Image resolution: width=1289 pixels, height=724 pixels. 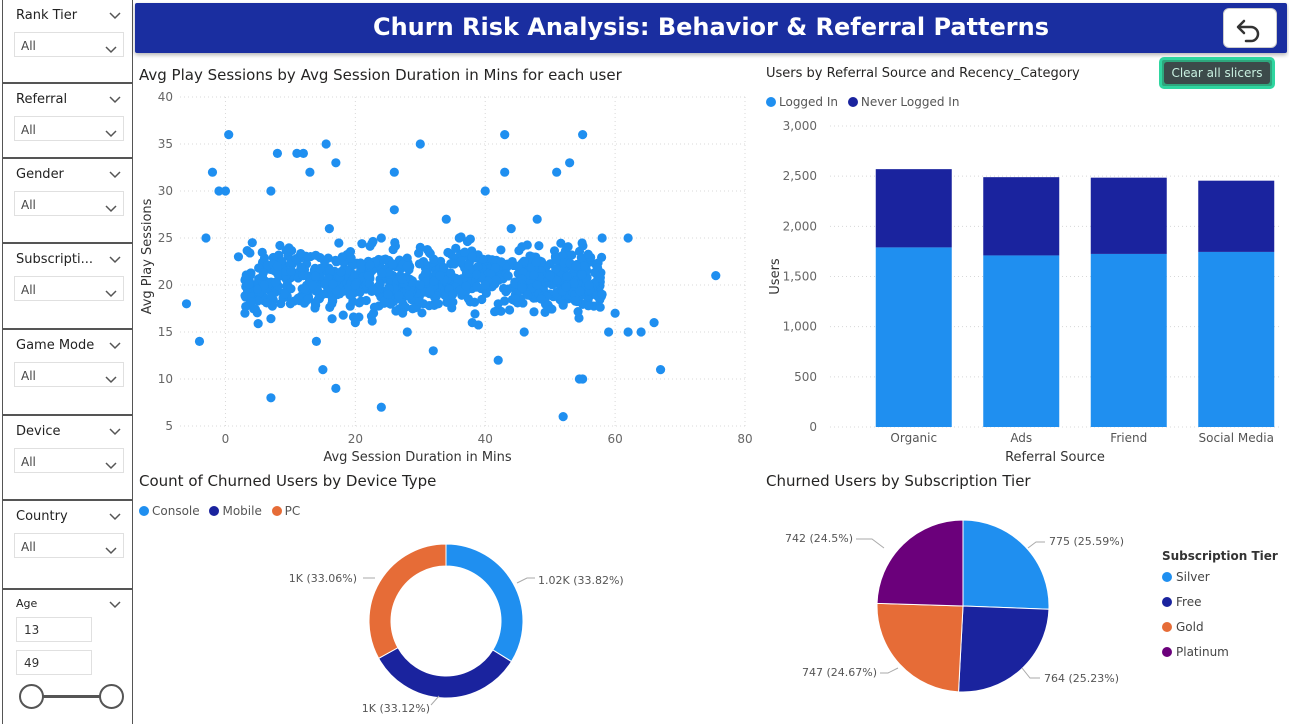 I want to click on age-max-input: 49, so click(x=54, y=662).